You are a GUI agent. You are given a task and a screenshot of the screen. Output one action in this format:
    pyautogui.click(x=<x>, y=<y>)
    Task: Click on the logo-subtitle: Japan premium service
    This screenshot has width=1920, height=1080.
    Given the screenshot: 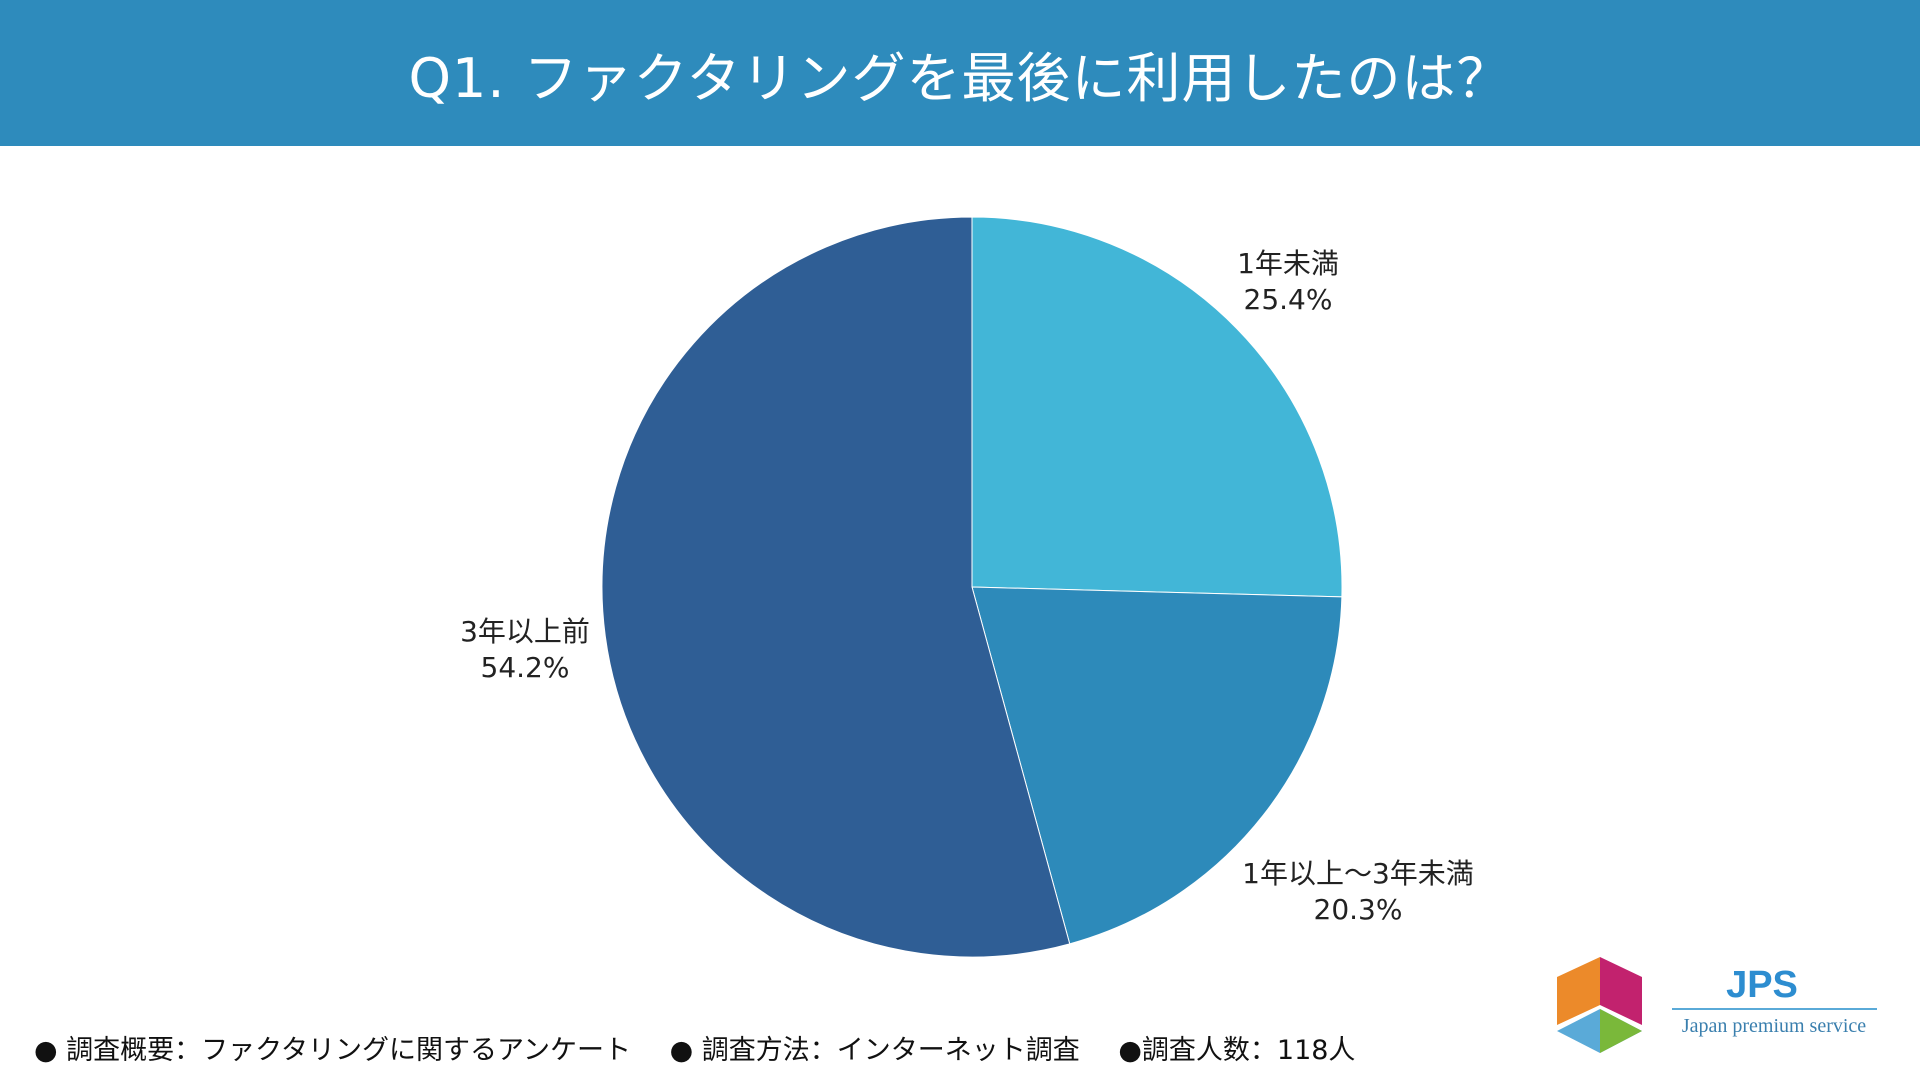 What is the action you would take?
    pyautogui.click(x=1774, y=1026)
    